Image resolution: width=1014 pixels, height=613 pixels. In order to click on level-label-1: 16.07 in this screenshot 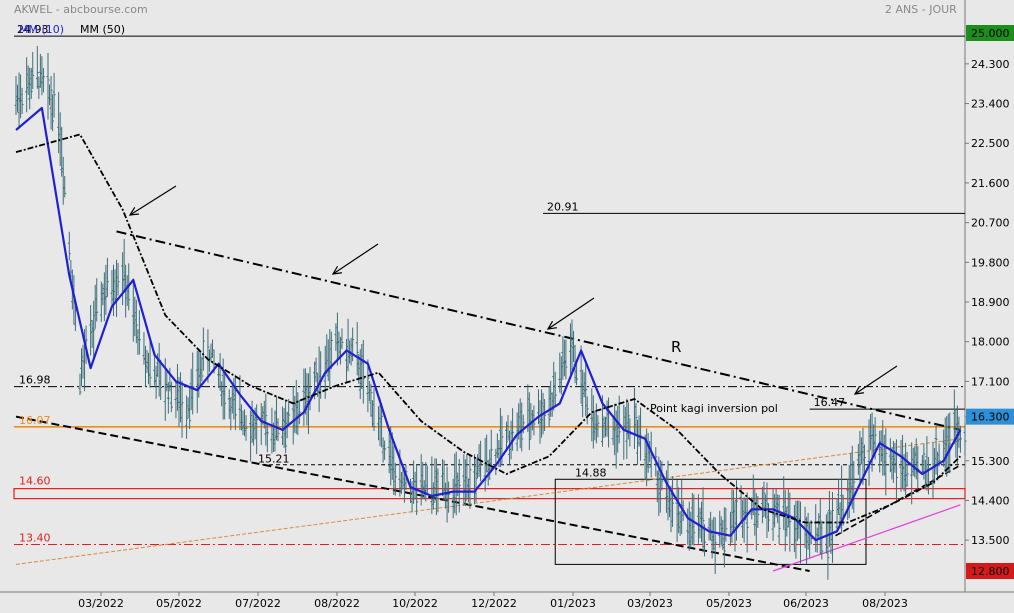, I will do `click(35, 420)`.